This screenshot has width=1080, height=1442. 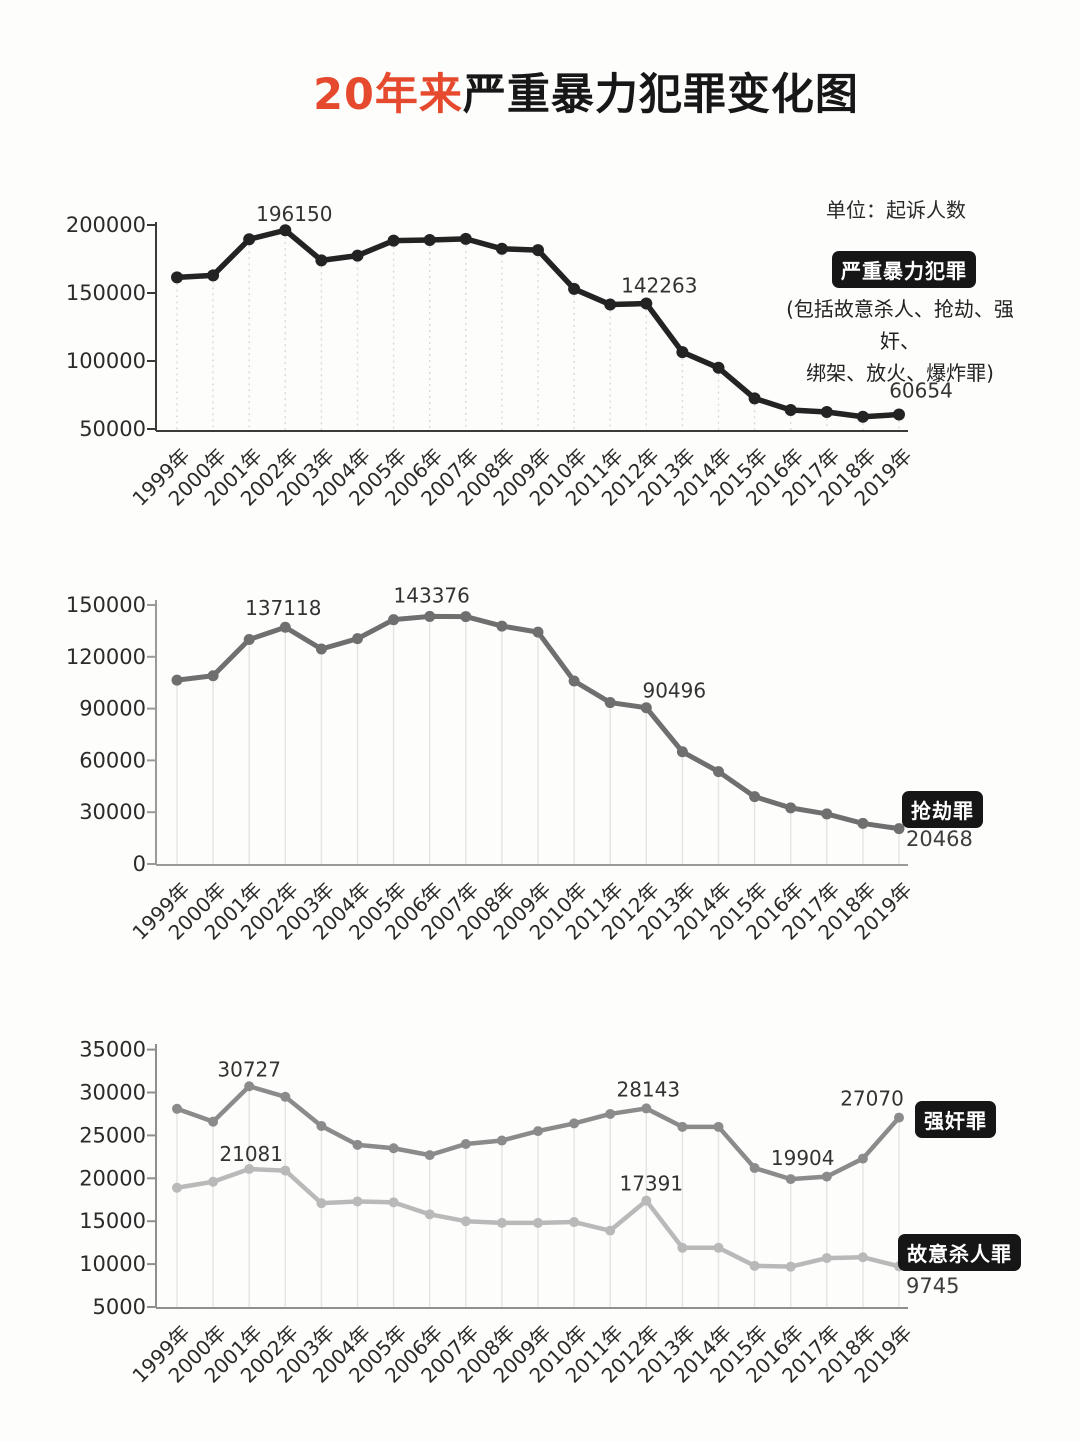 What do you see at coordinates (900, 373) in the screenshot?
I see `legend-note-line2: 绑架、放火、爆炸罪)` at bounding box center [900, 373].